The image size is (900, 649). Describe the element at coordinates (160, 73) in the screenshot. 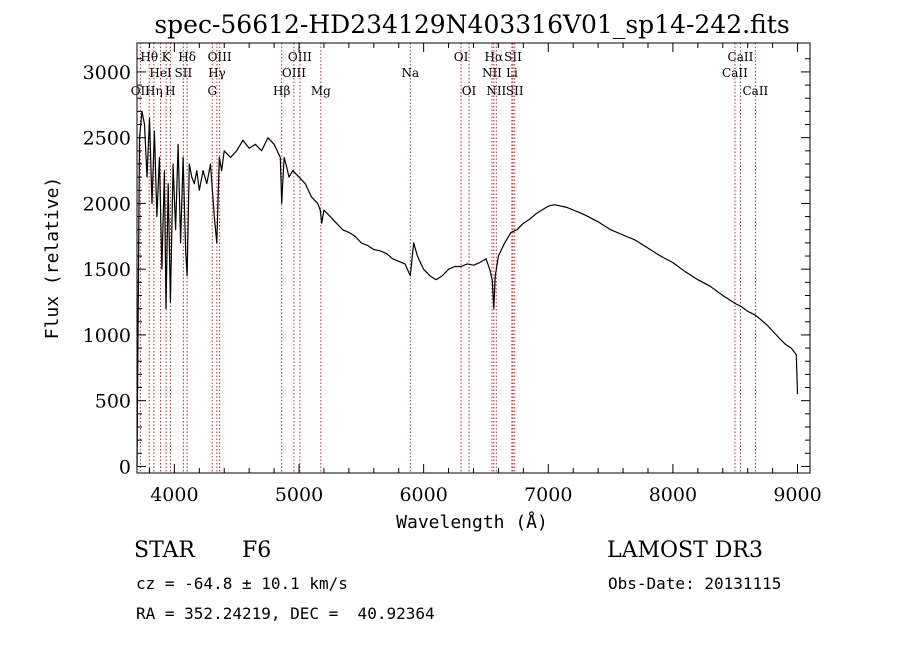

I see `line-marker-label-9: HeI` at that location.